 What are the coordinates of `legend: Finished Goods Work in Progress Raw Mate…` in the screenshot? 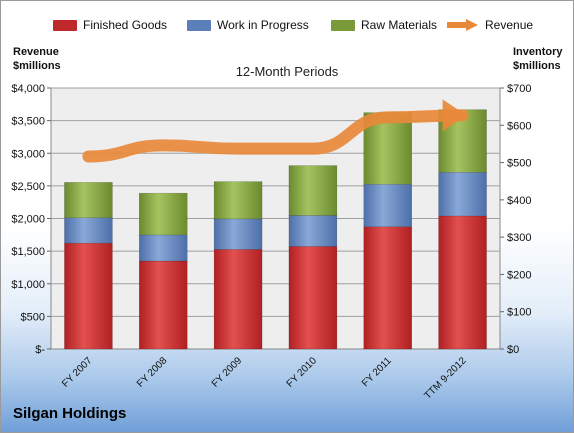 It's located at (287, 25).